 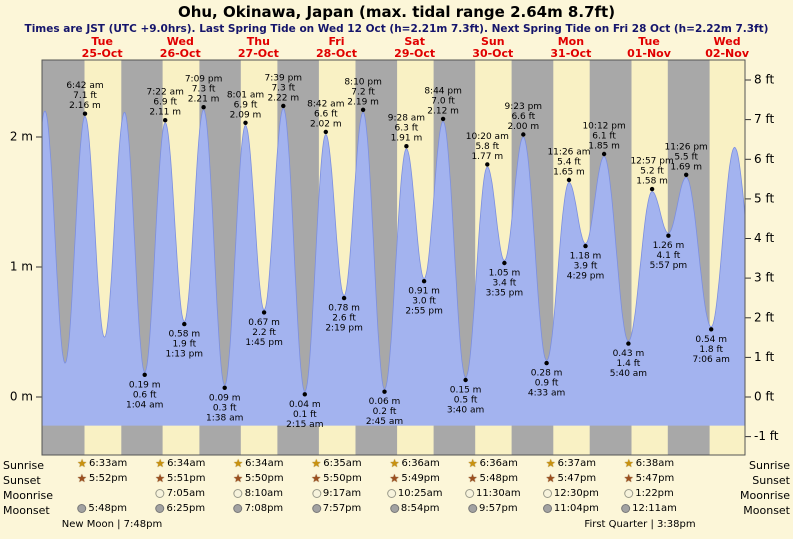 I want to click on day-date: 28-Oct, so click(x=336, y=54).